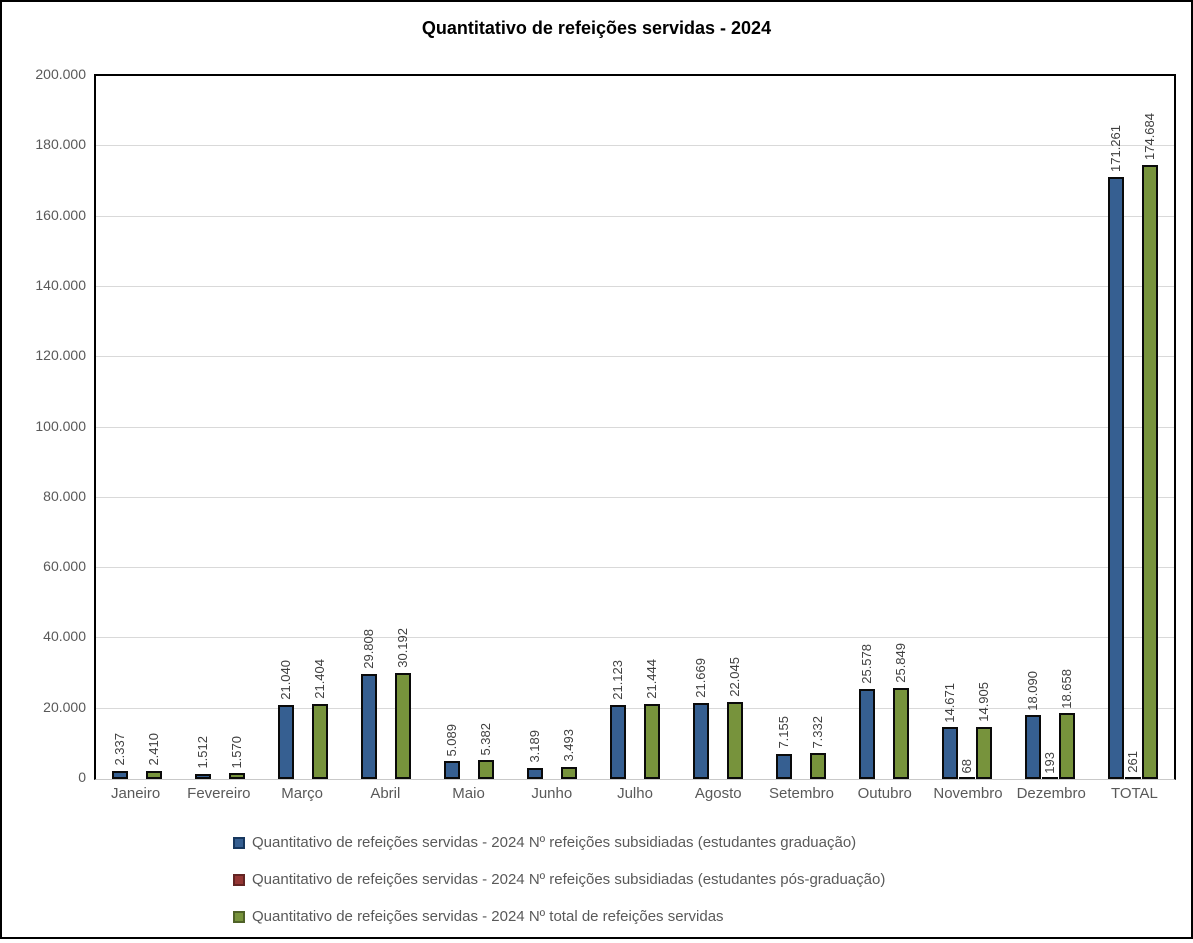 Image resolution: width=1193 pixels, height=943 pixels. I want to click on y-tick-label: 0, so click(82, 777).